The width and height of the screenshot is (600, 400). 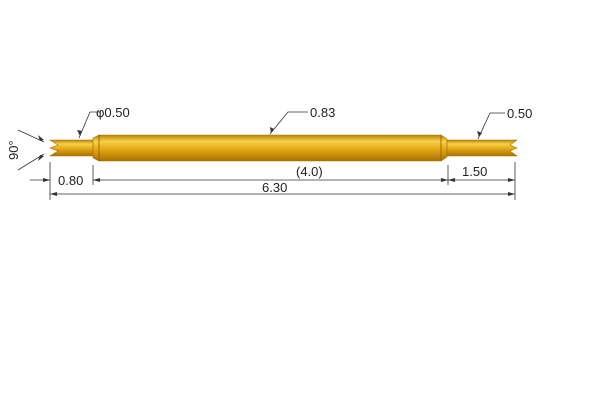 I want to click on barrel, so click(x=270, y=148).